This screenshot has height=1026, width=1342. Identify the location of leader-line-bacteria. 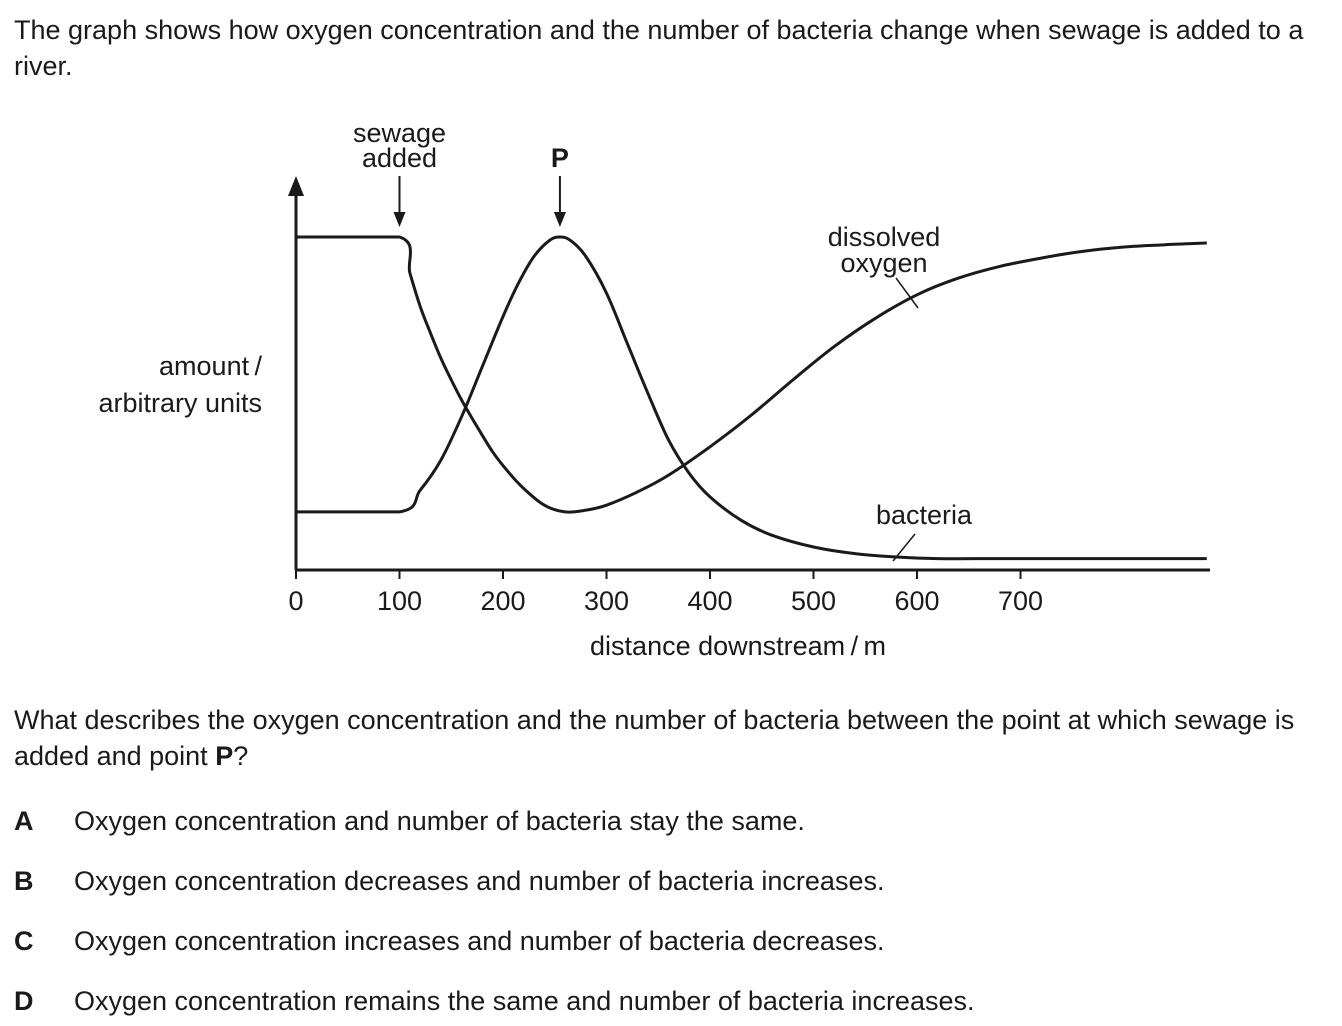
(904, 547).